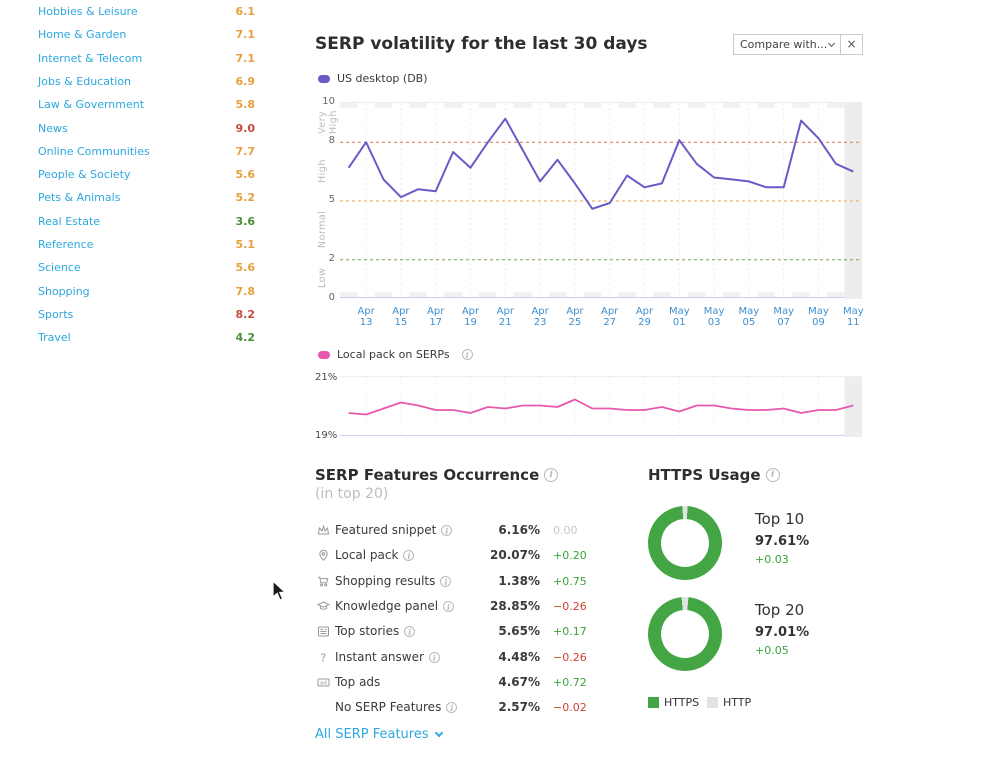 This screenshot has height=768, width=988. I want to click on https-legend-label: HTTPS, so click(682, 702).